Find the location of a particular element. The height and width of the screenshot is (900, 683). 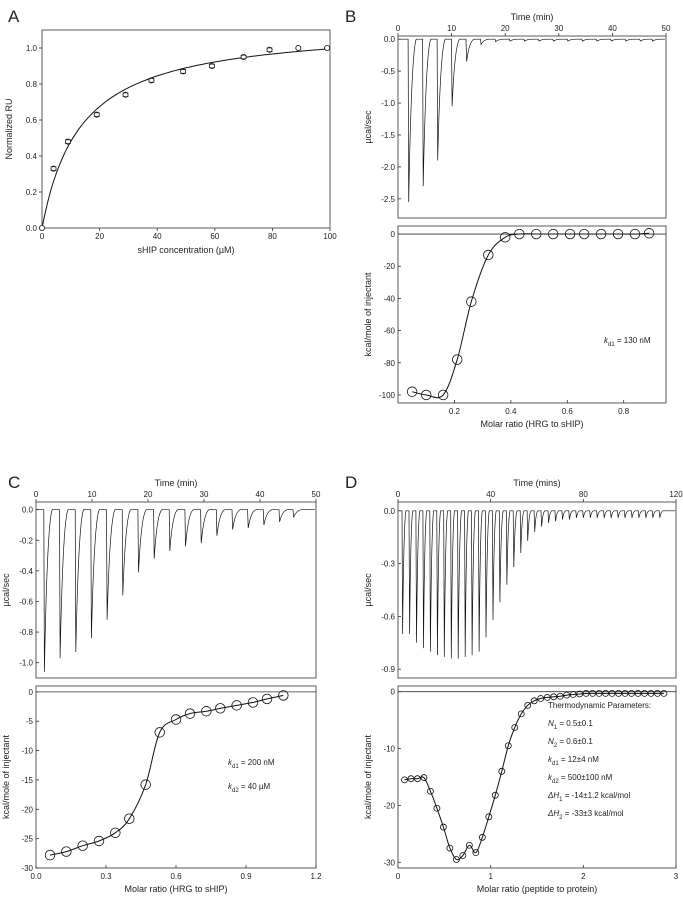

annotation-value: = 200 nM is located at coordinates (257, 762).